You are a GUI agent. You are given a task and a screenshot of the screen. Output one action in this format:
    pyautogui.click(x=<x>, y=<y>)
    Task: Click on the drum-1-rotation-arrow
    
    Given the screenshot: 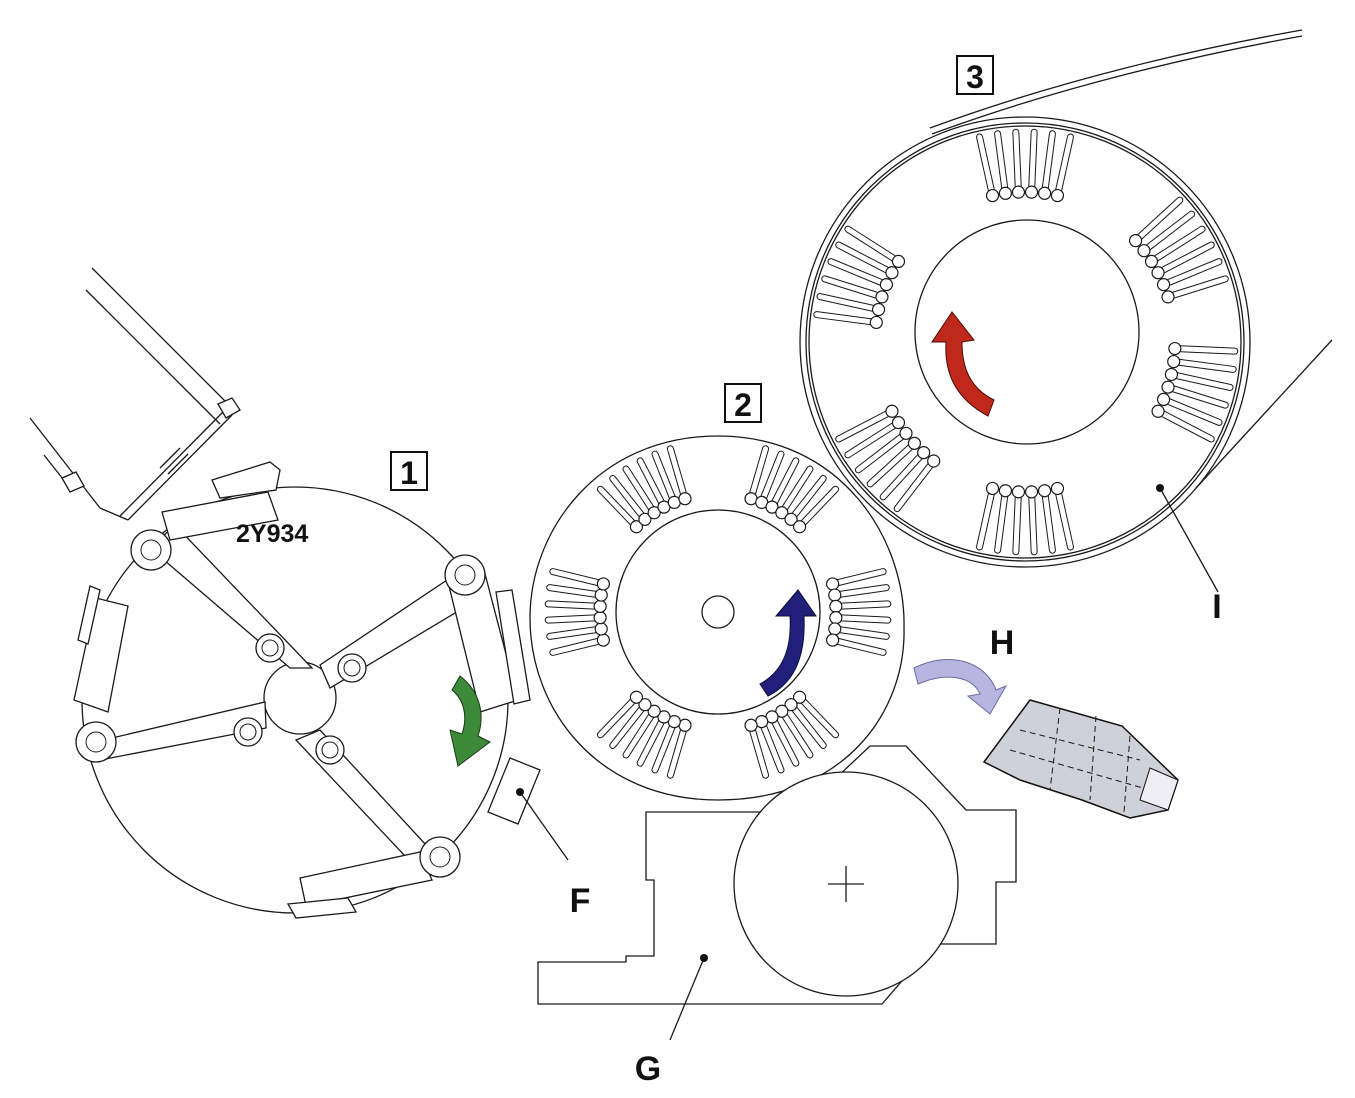 What is the action you would take?
    pyautogui.click(x=470, y=721)
    